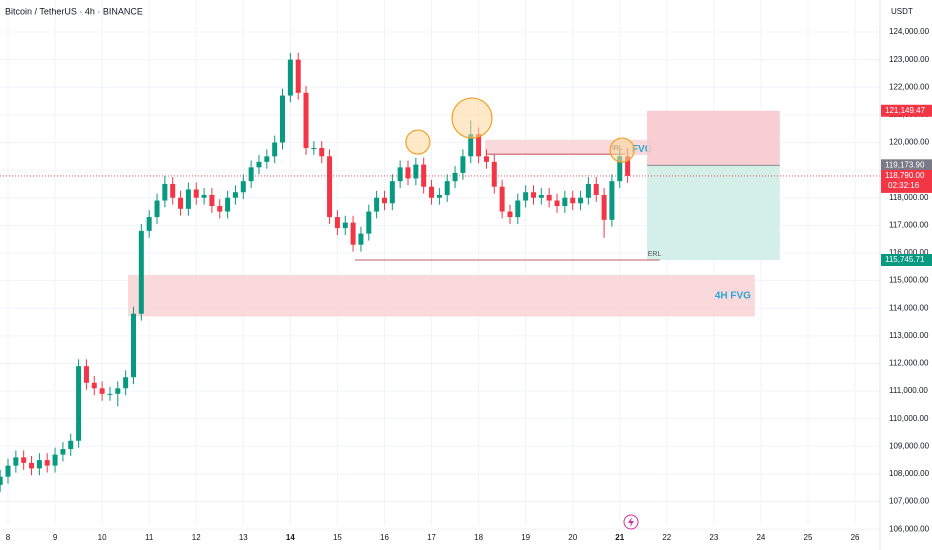  What do you see at coordinates (431, 537) in the screenshot?
I see `x-tick-label: 17` at bounding box center [431, 537].